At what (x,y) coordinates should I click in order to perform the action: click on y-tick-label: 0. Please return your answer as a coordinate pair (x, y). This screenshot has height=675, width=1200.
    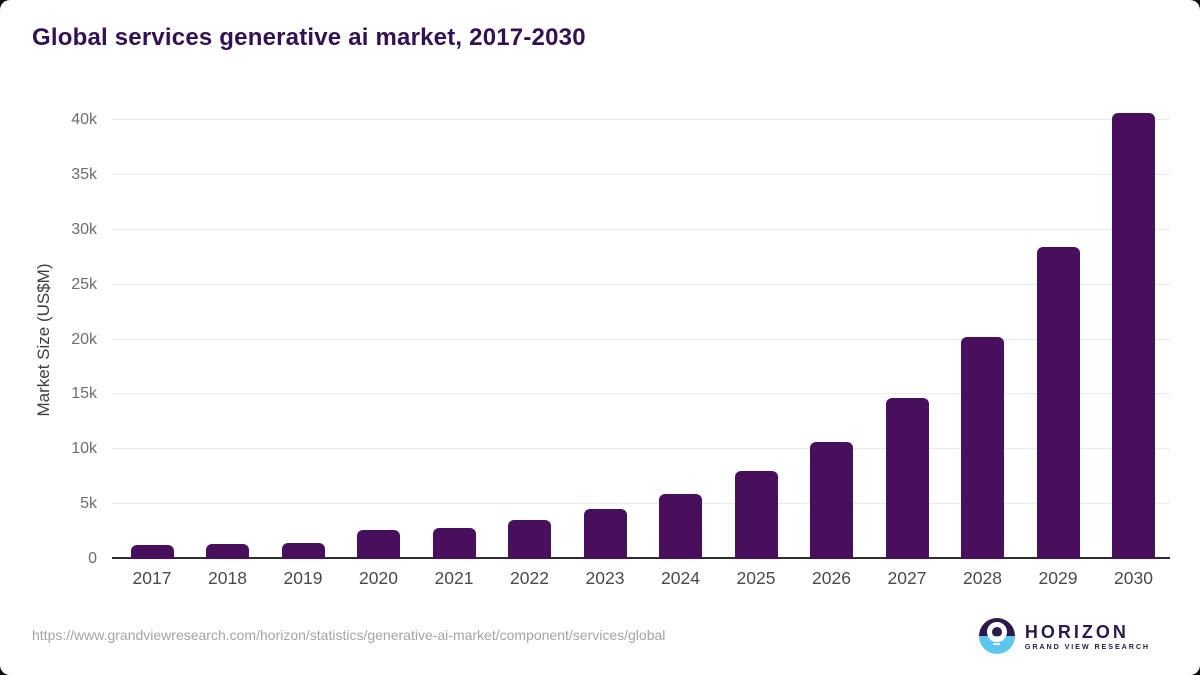
    Looking at the image, I should click on (92, 558).